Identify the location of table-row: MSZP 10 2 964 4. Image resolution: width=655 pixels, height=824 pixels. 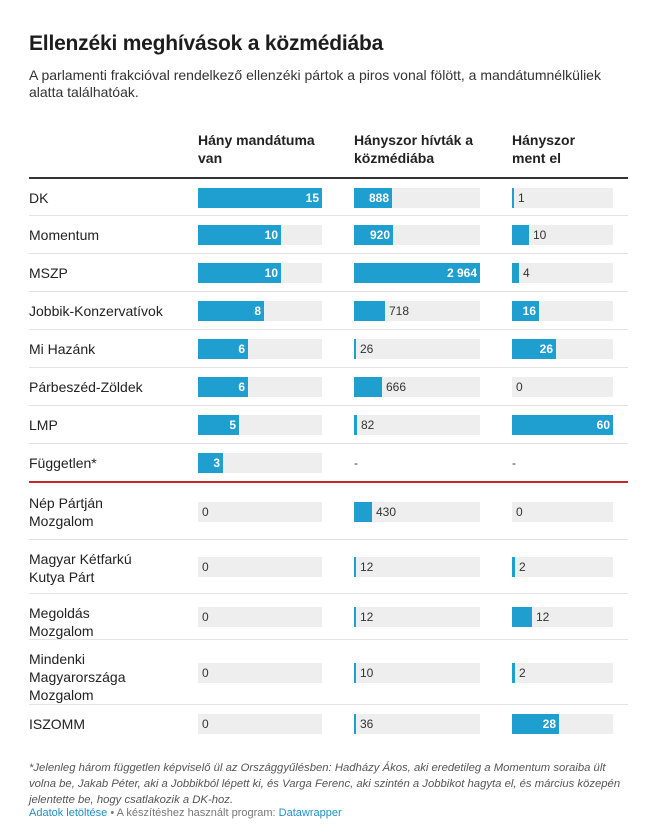
(328, 273).